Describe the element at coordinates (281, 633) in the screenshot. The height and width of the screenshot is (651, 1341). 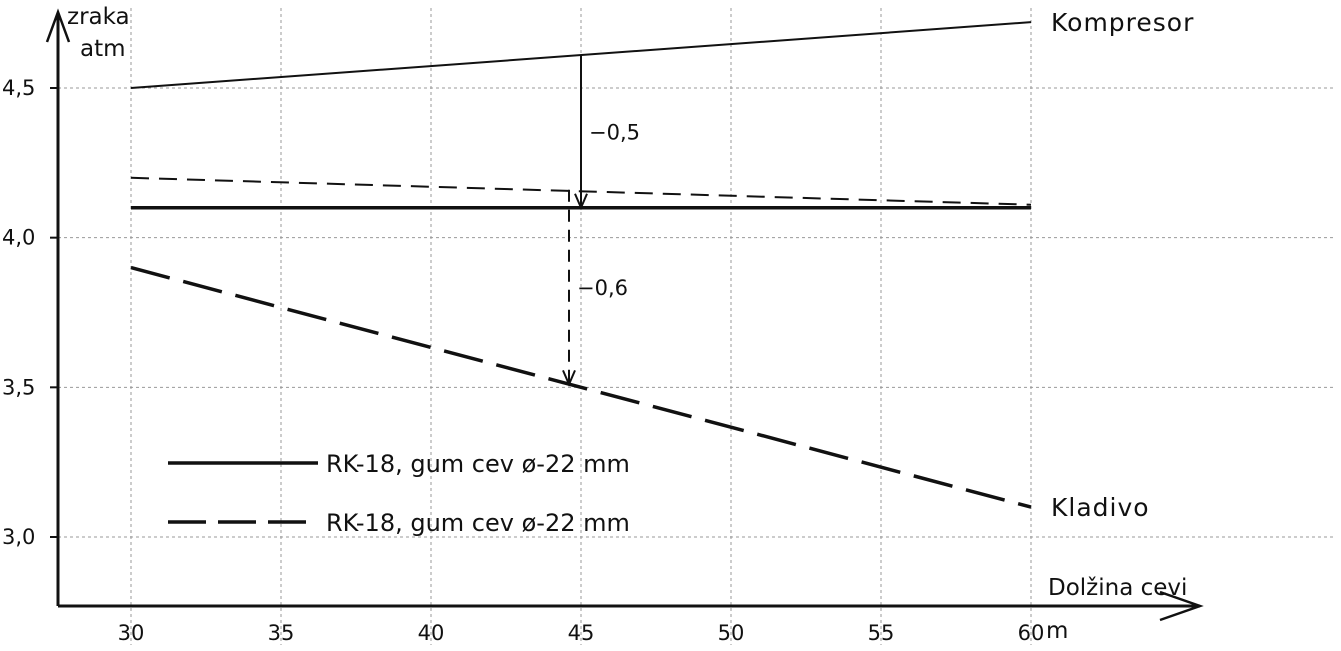
I see `x-tick-label-1: 35` at that location.